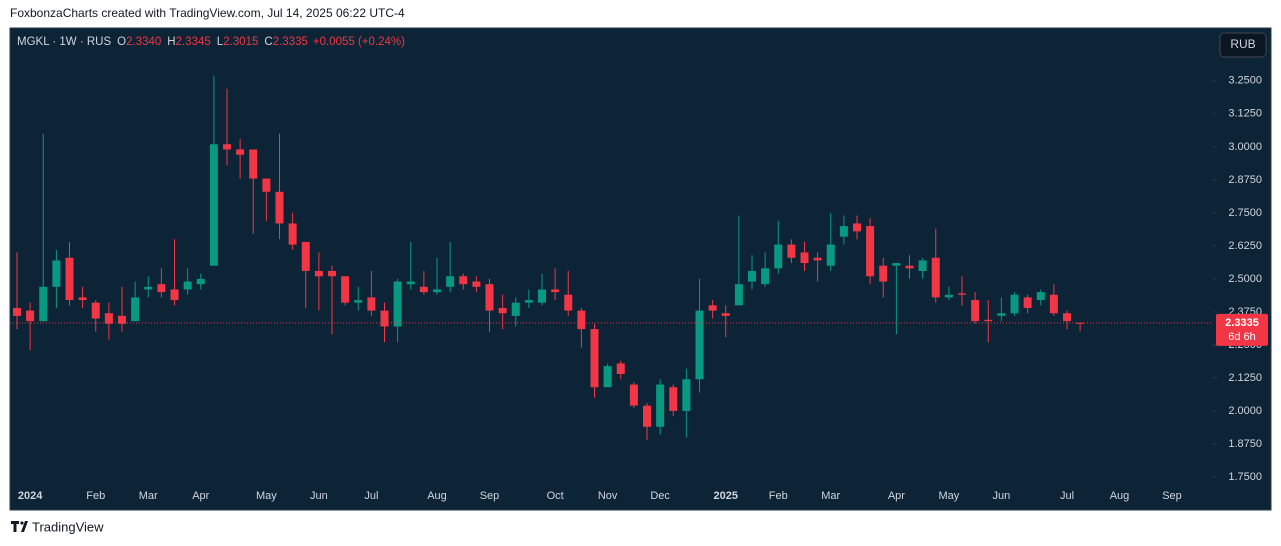 This screenshot has height=546, width=1281. What do you see at coordinates (1245, 213) in the screenshot?
I see `y-tick-label: 2.7500` at bounding box center [1245, 213].